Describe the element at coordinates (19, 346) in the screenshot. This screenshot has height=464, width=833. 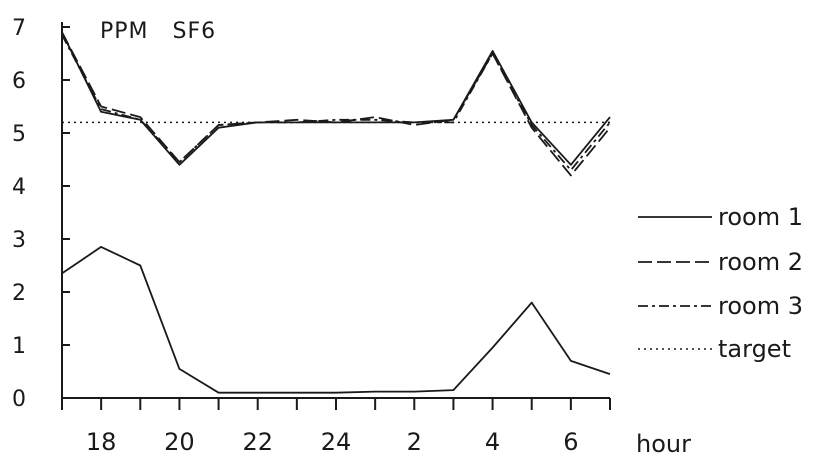
I see `y-tick-label: 1` at that location.